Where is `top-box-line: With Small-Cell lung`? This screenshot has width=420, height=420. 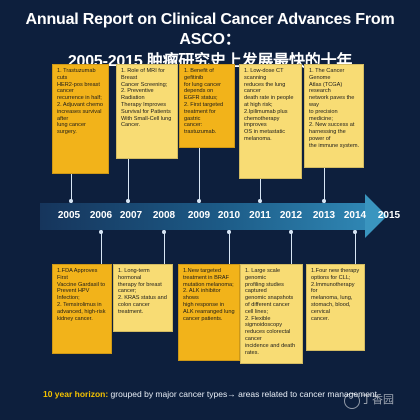
top-box-line: With Small-Cell lung is located at coordinates (146, 118).